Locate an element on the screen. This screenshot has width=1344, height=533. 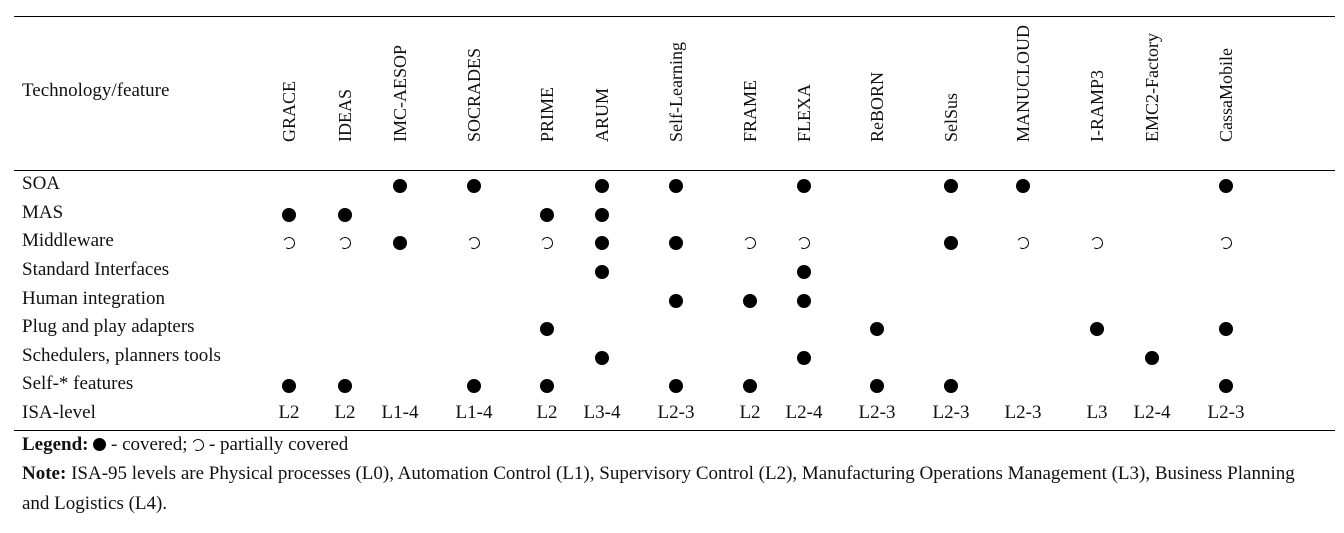
row-label: Schedulers, planners tools is located at coordinates (121, 355).